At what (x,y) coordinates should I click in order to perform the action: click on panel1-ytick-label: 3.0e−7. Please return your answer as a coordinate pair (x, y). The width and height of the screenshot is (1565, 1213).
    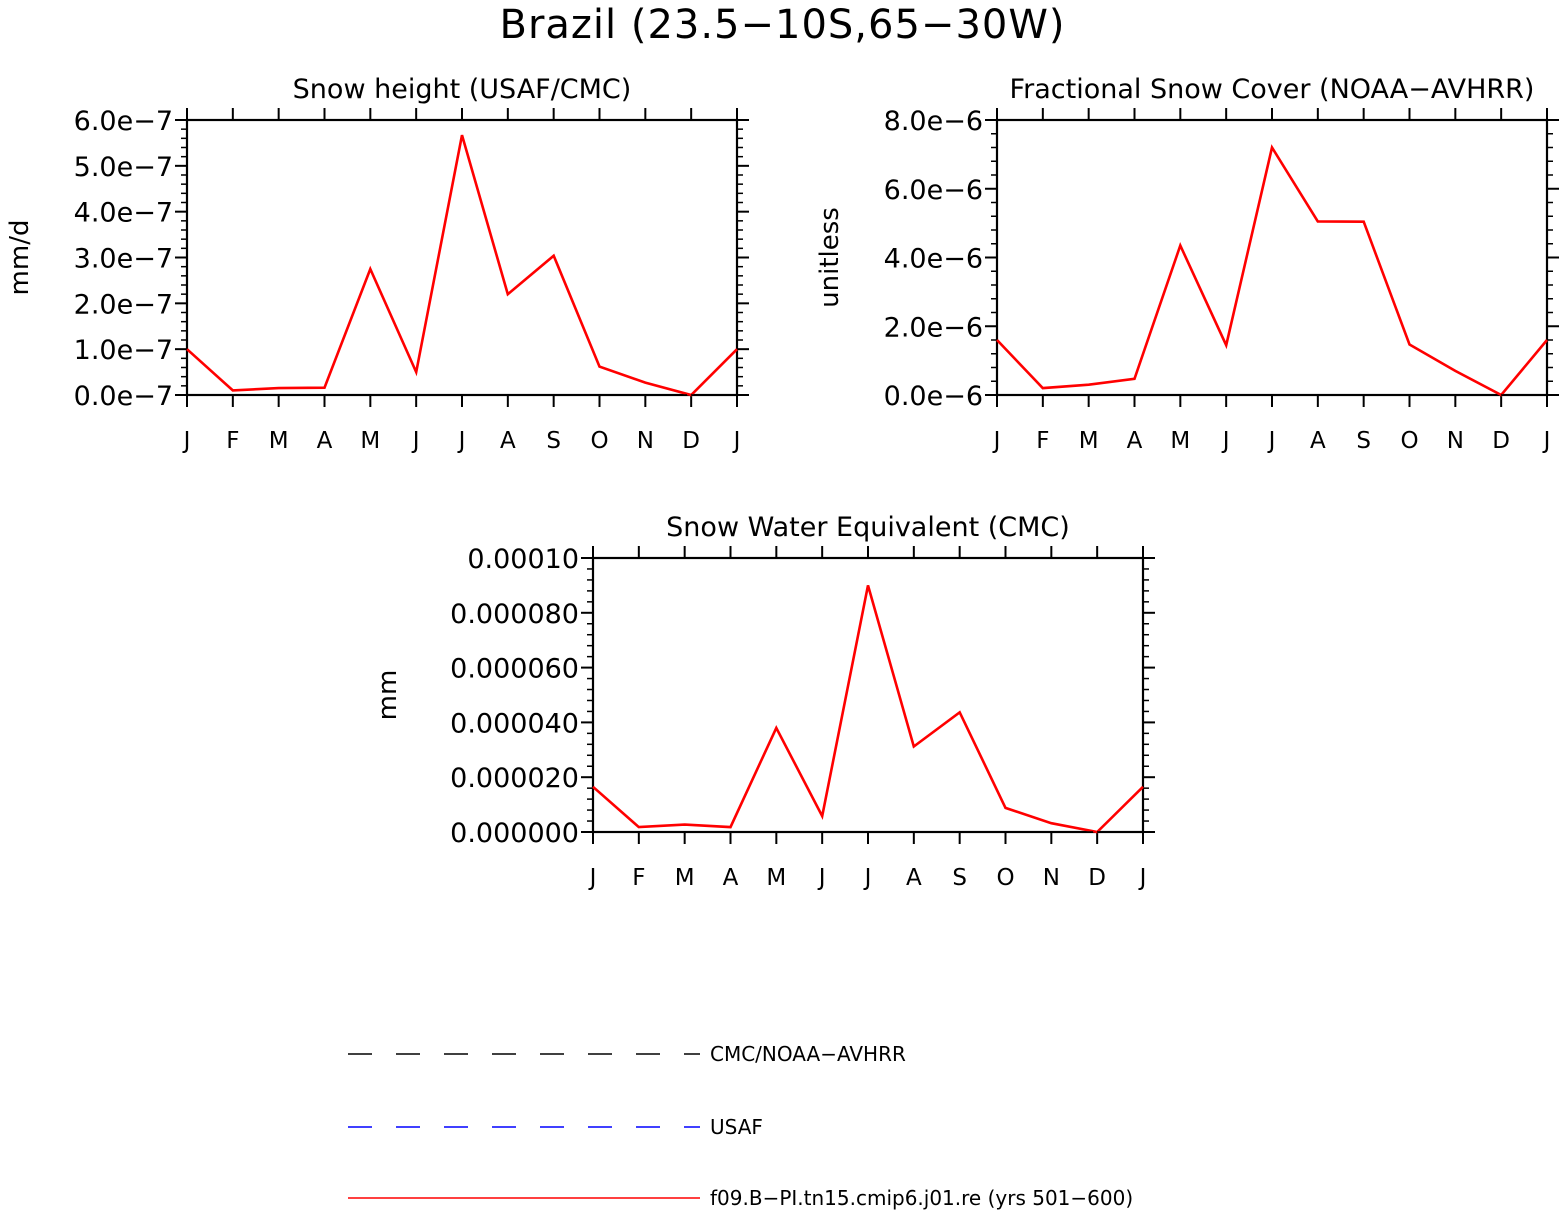
    Looking at the image, I should click on (123, 259).